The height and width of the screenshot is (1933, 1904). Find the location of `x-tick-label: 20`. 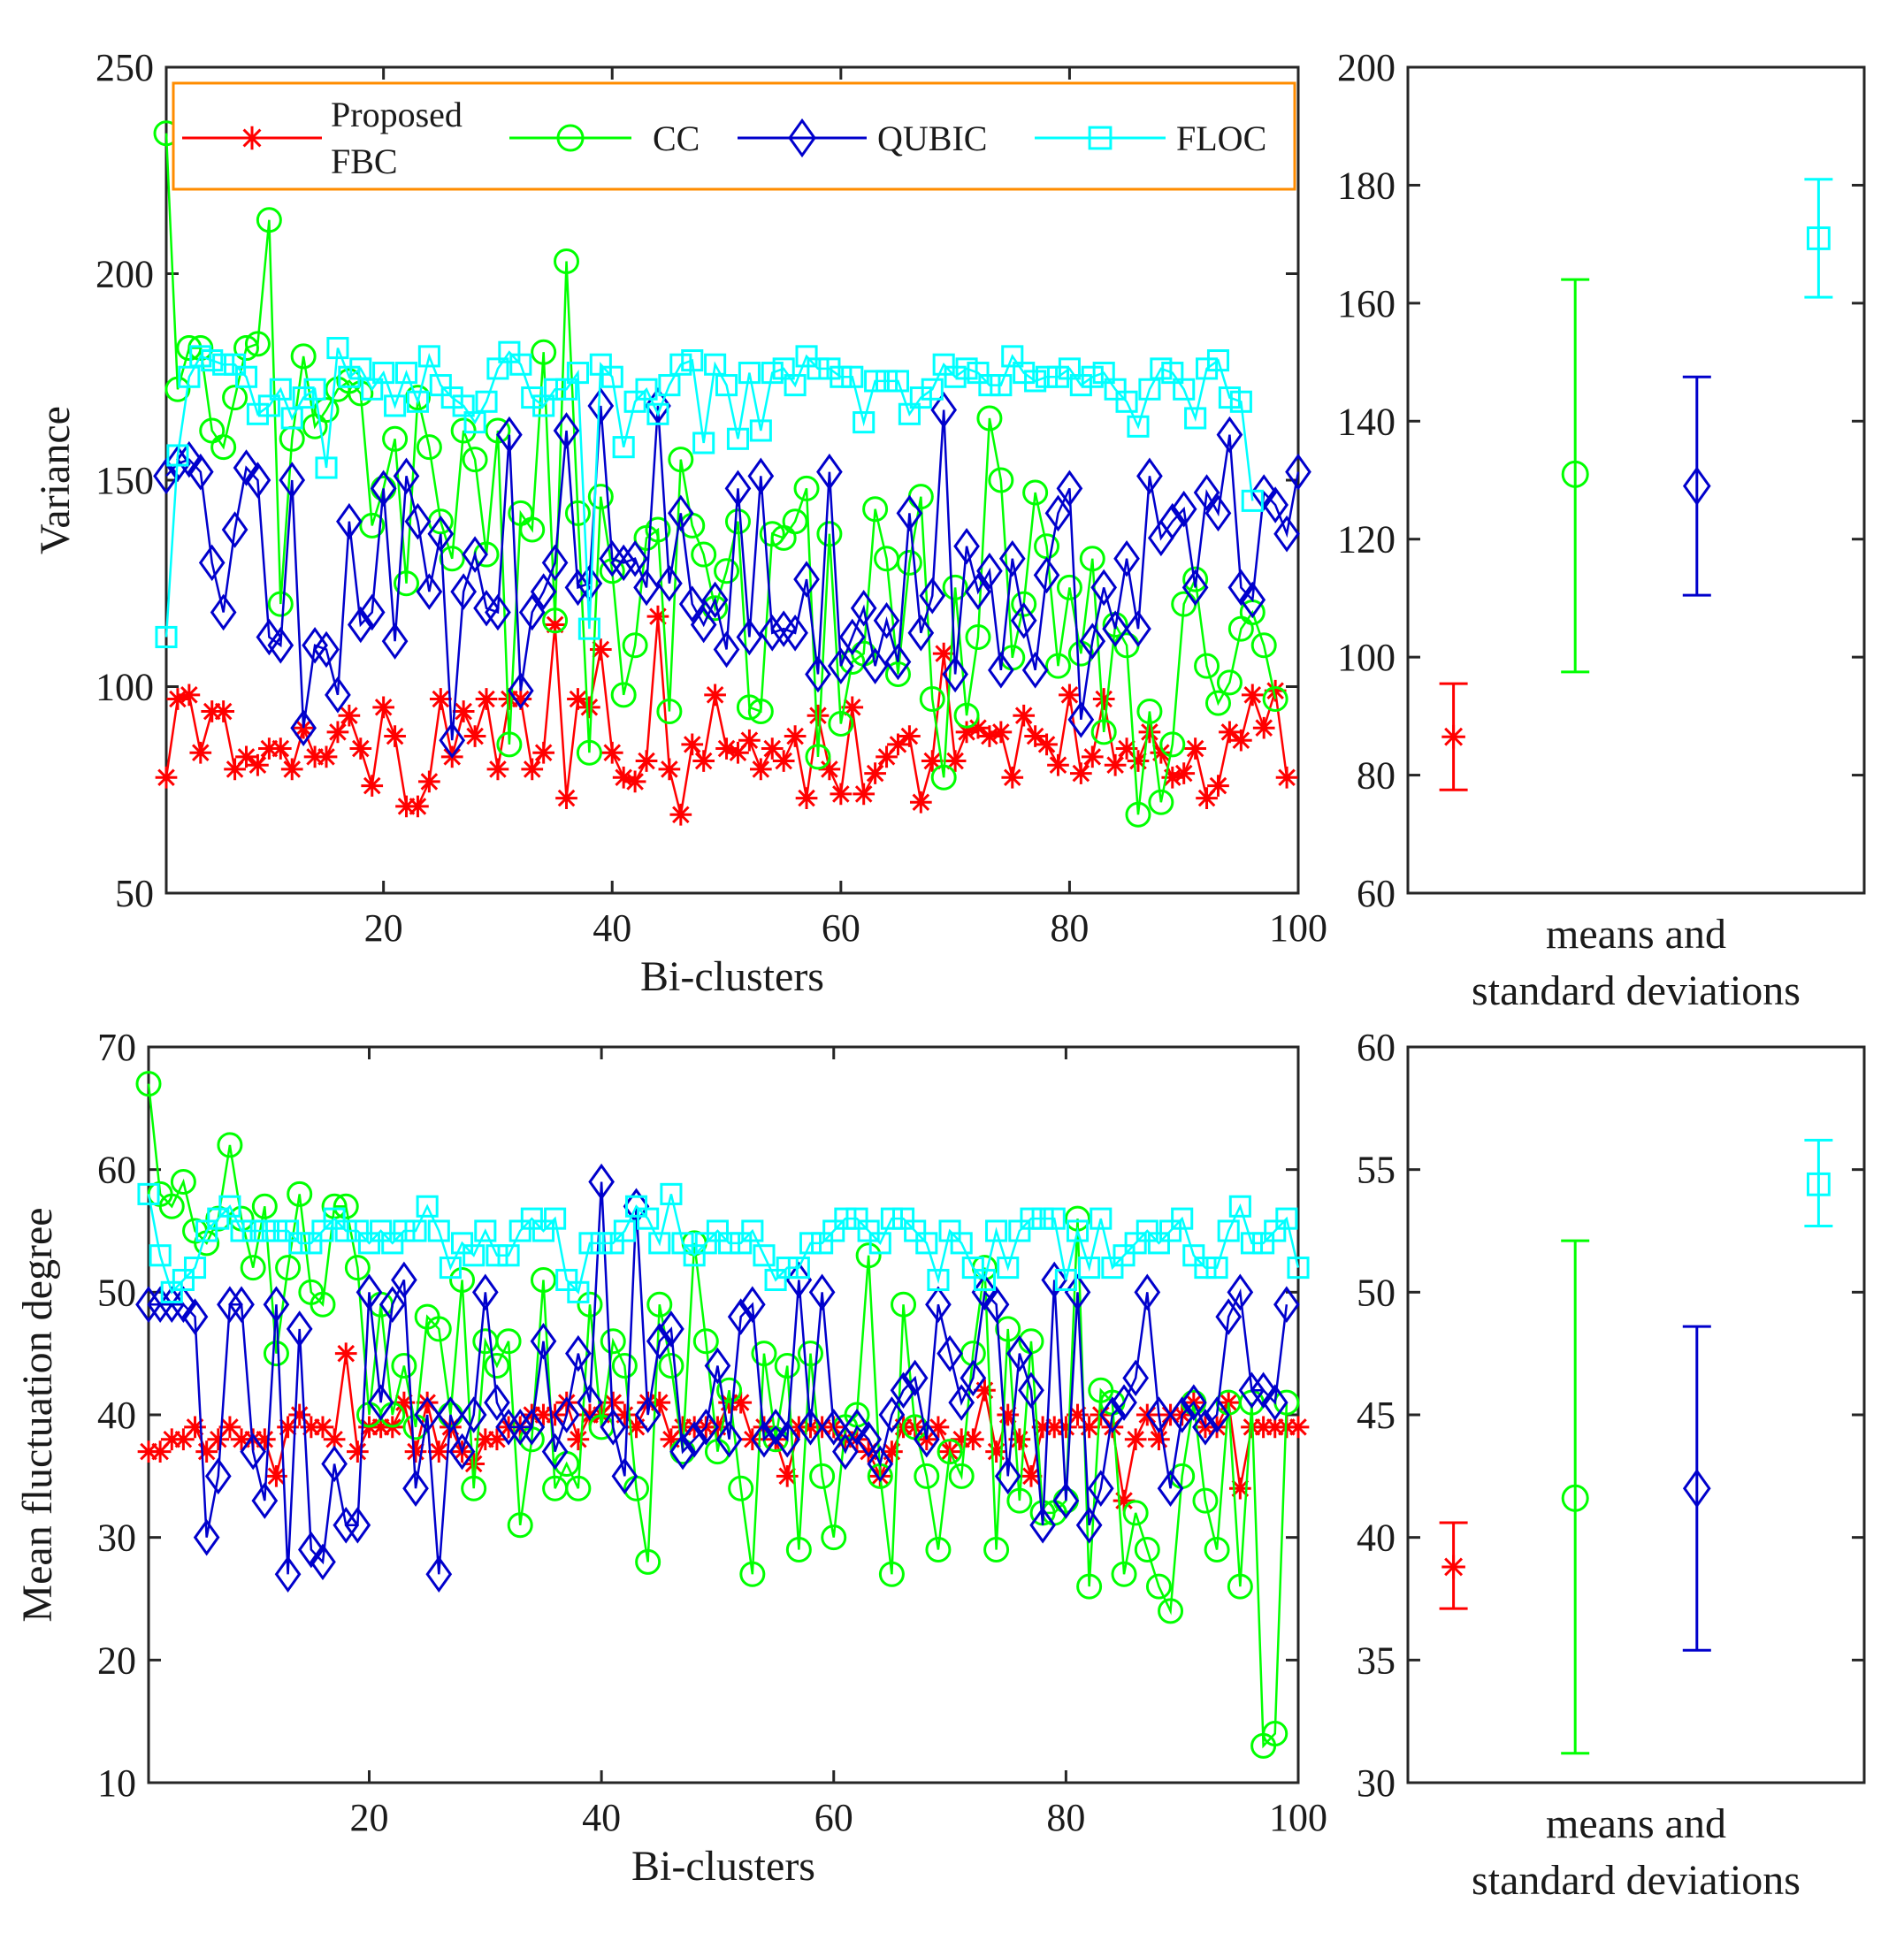

x-tick-label: 20 is located at coordinates (383, 928).